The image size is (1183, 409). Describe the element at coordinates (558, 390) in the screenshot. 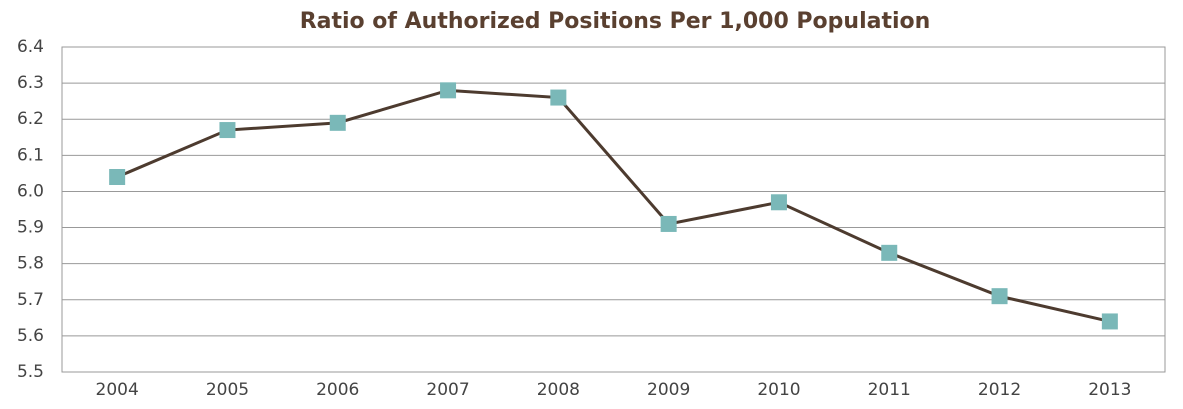

I see `x-tick-label: 2008` at that location.